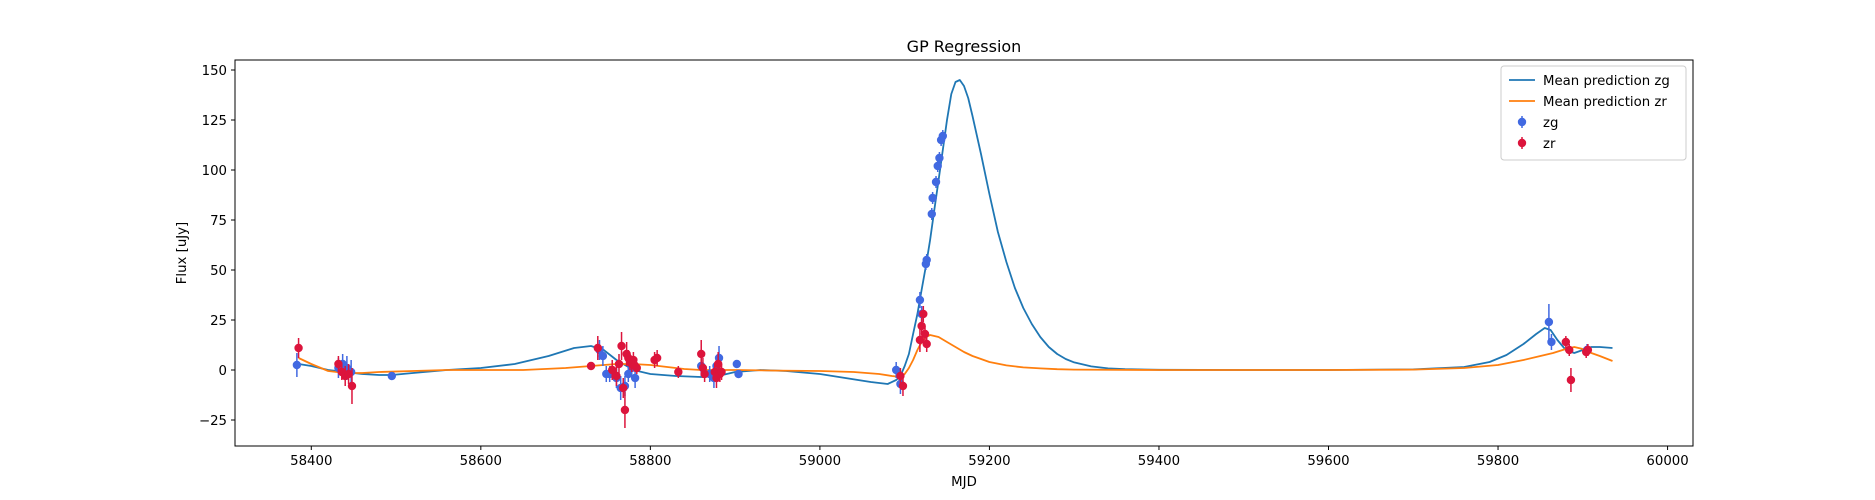  I want to click on x-tick-label: 58800, so click(650, 461).